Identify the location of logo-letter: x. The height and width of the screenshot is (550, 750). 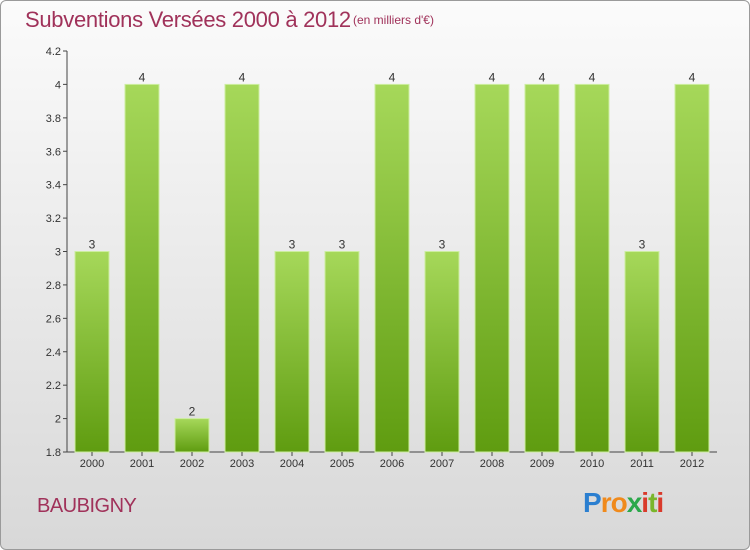
(634, 502).